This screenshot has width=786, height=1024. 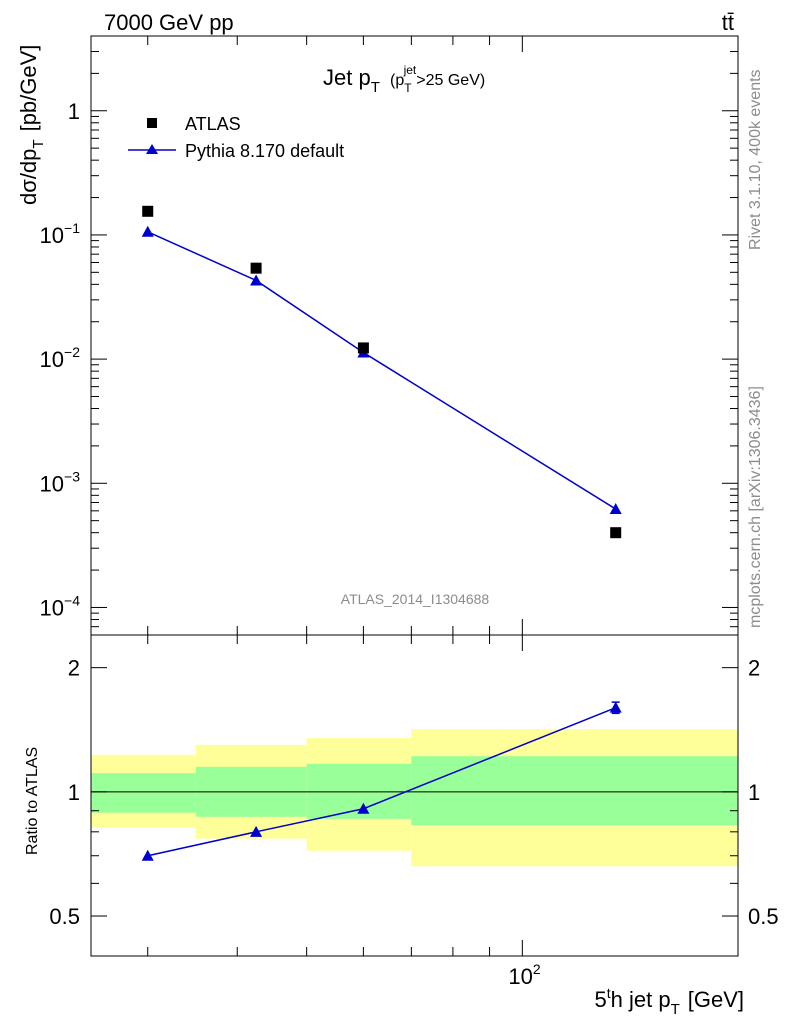 I want to click on y-axis-label-ratio: Ratio to ATLAS, so click(x=32, y=801).